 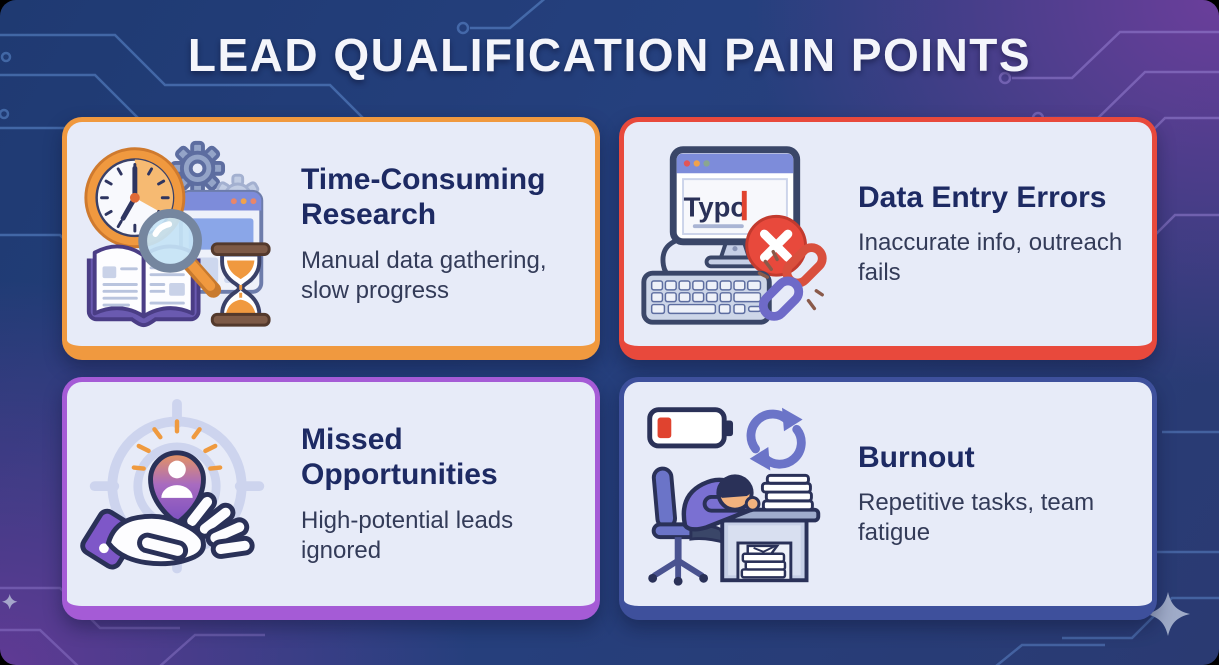 I want to click on magnifier-icon, so click(x=180, y=253).